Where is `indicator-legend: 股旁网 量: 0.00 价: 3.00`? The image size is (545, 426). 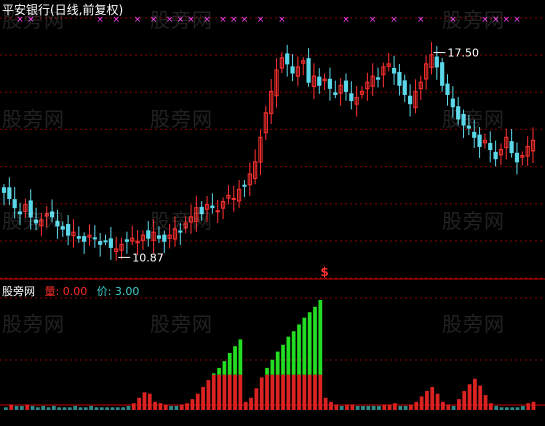
indicator-legend: 股旁网 量: 0.00 价: 3.00 is located at coordinates (70, 291).